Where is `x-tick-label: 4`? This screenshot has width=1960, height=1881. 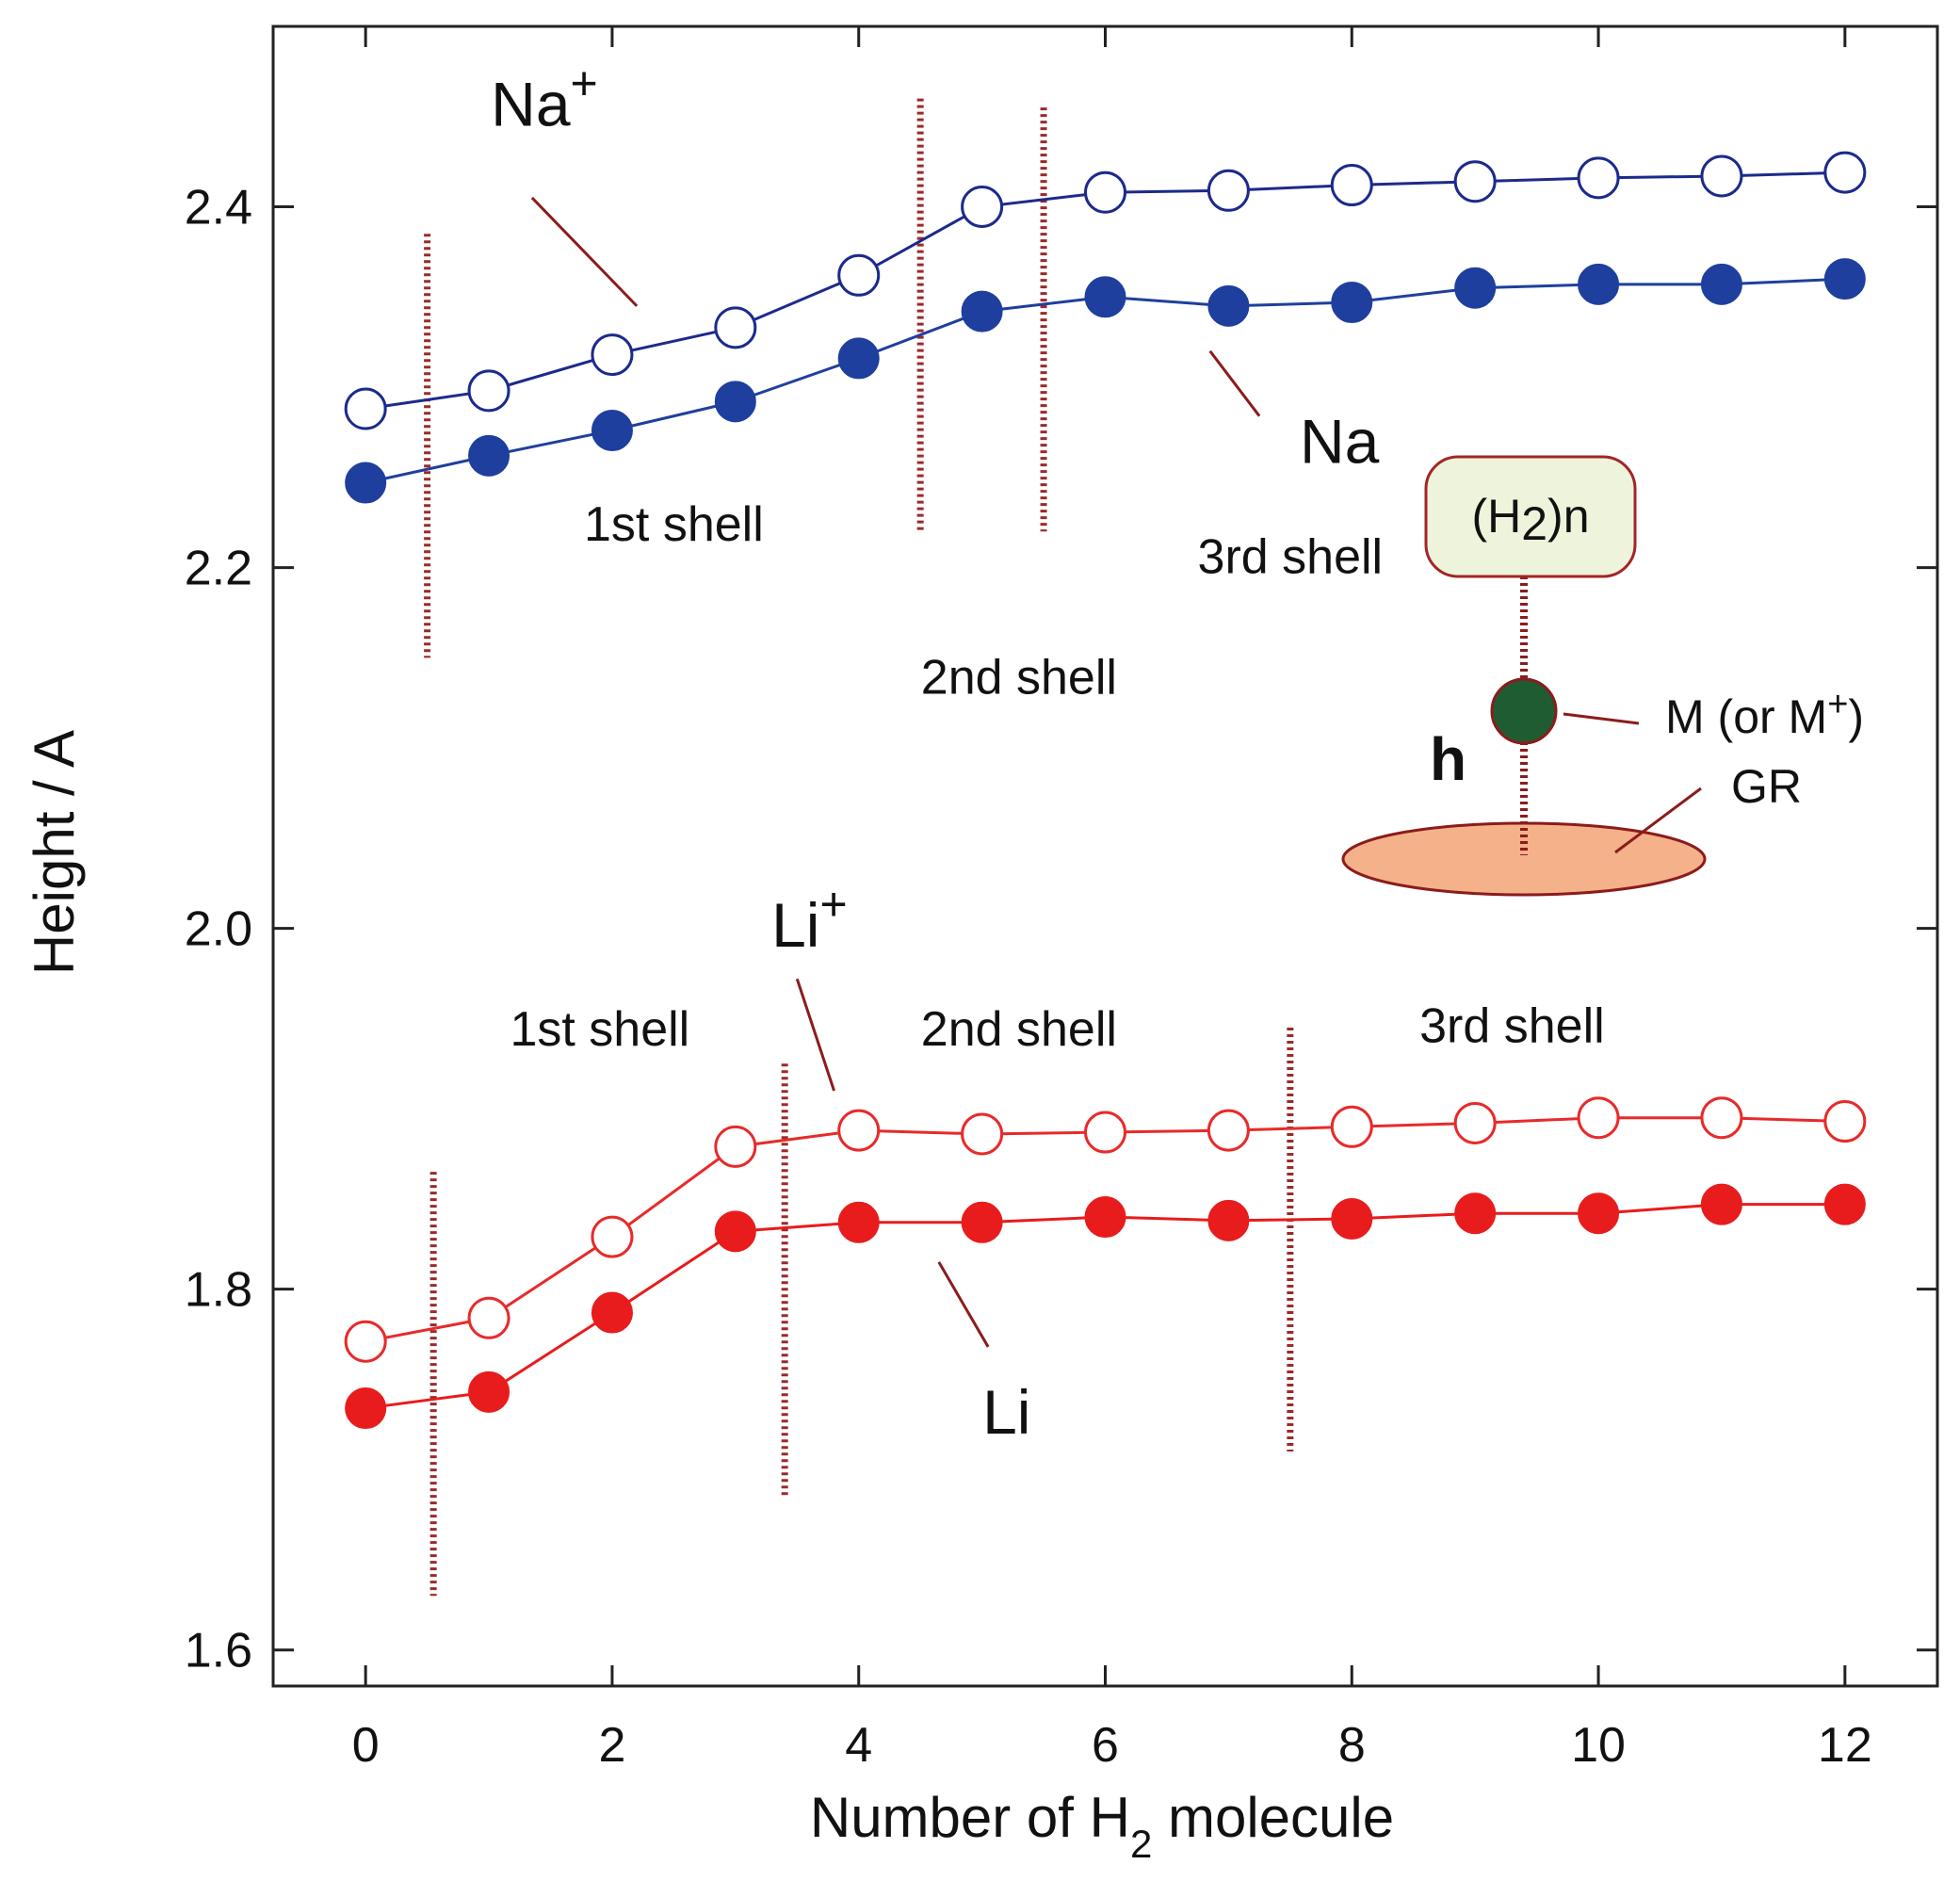 x-tick-label: 4 is located at coordinates (858, 1745).